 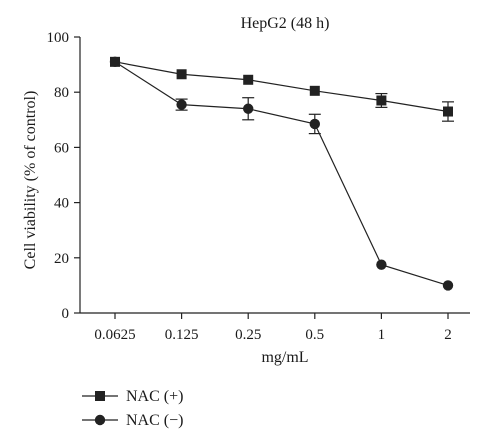 I want to click on y-axis-title: Cell viability (% of control), so click(x=30, y=180).